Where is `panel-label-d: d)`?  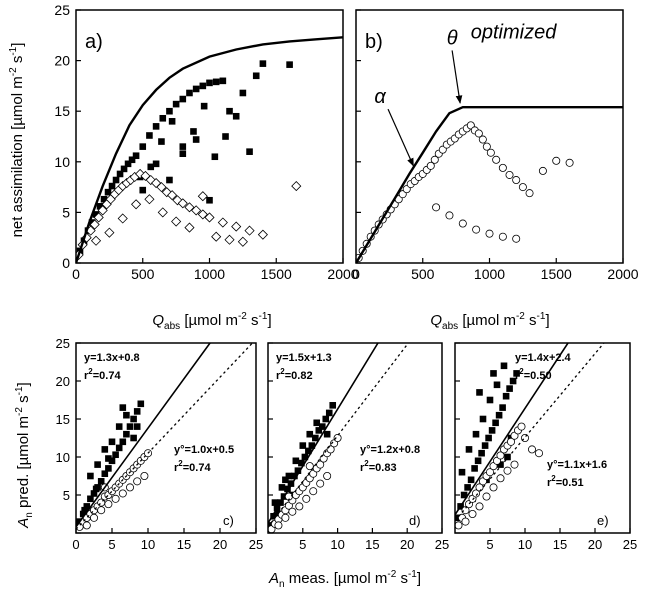 panel-label-d: d) is located at coordinates (415, 520).